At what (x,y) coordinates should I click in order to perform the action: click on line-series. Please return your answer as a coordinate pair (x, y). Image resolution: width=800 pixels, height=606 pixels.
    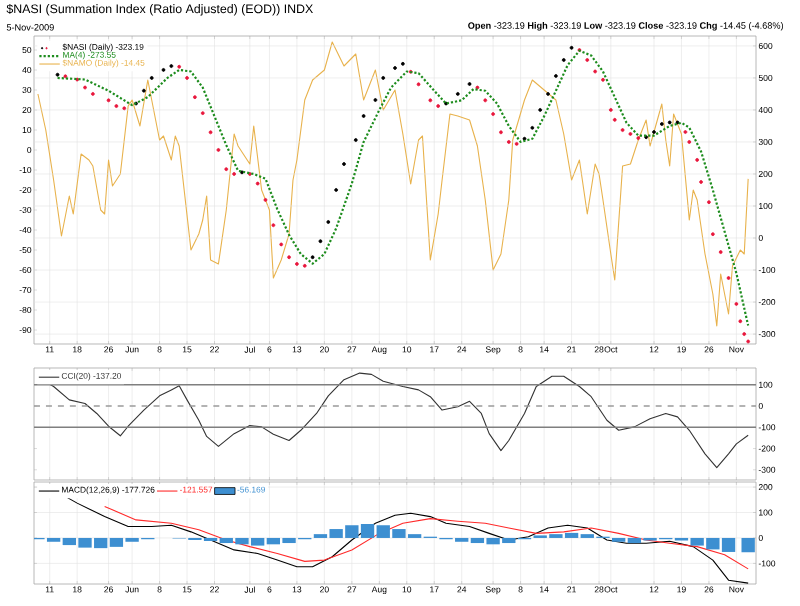
    Looking at the image, I should click on (426, 537).